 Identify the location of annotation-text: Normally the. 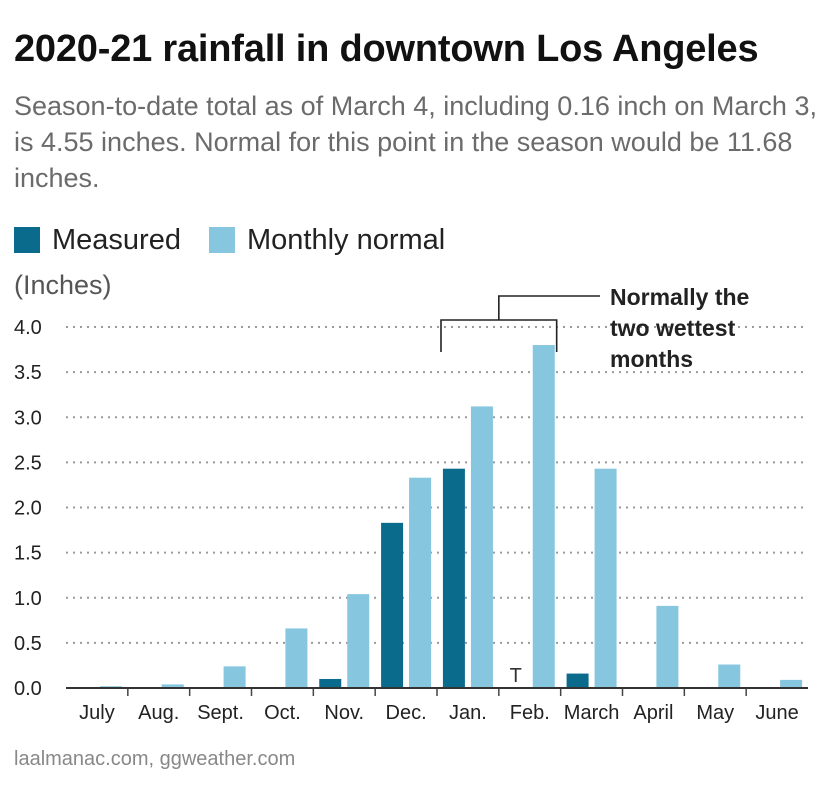
(679, 297).